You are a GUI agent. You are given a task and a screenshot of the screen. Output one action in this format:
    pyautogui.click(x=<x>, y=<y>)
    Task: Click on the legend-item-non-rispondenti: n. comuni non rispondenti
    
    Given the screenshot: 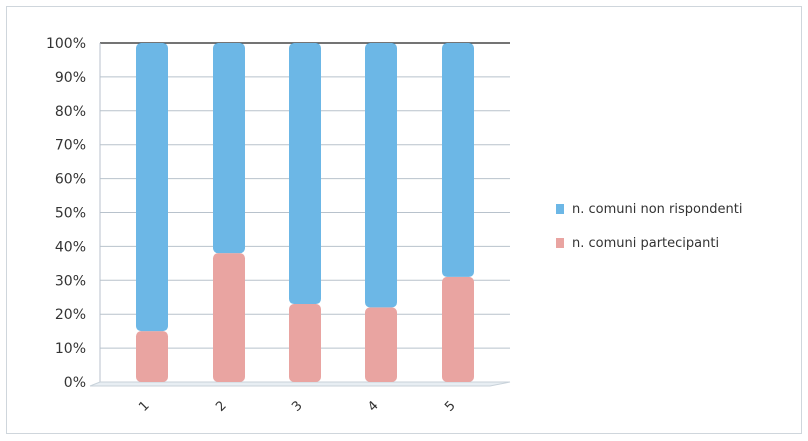 What is the action you would take?
    pyautogui.click(x=649, y=209)
    